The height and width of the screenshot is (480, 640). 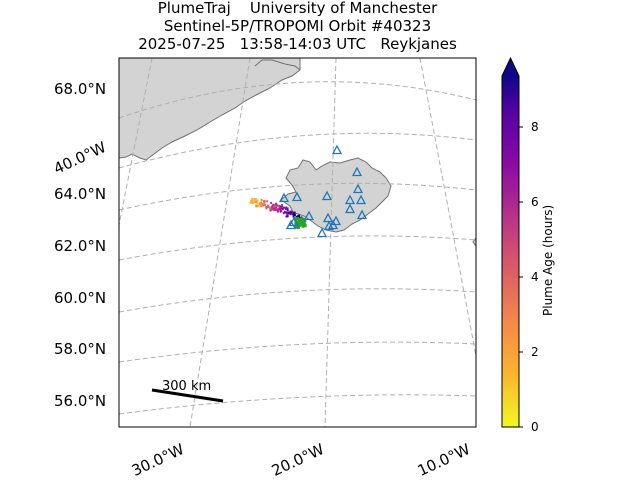 What do you see at coordinates (80, 401) in the screenshot?
I see `lat-label-56: 56.0°N` at bounding box center [80, 401].